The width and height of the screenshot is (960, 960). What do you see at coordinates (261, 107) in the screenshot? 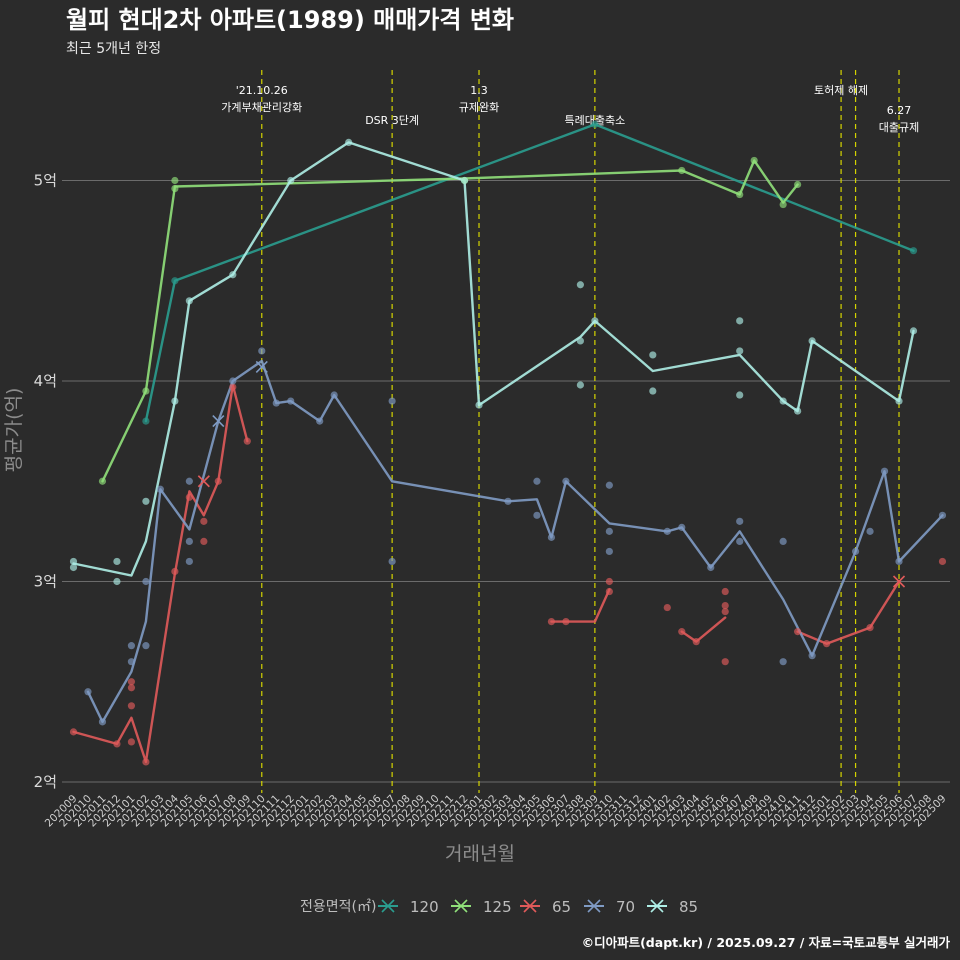
I see `annotation-label: 가계부채관리강화` at bounding box center [261, 107].